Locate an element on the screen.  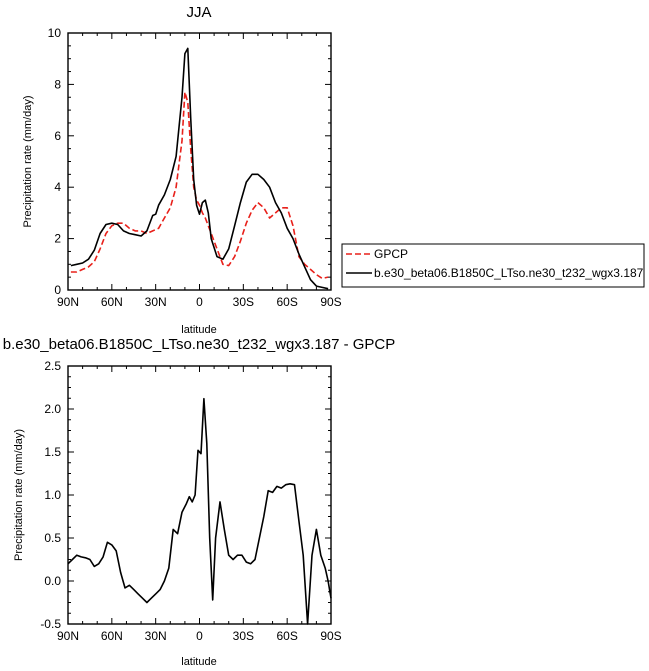
top-x-axis-label: latitude is located at coordinates (198, 330).